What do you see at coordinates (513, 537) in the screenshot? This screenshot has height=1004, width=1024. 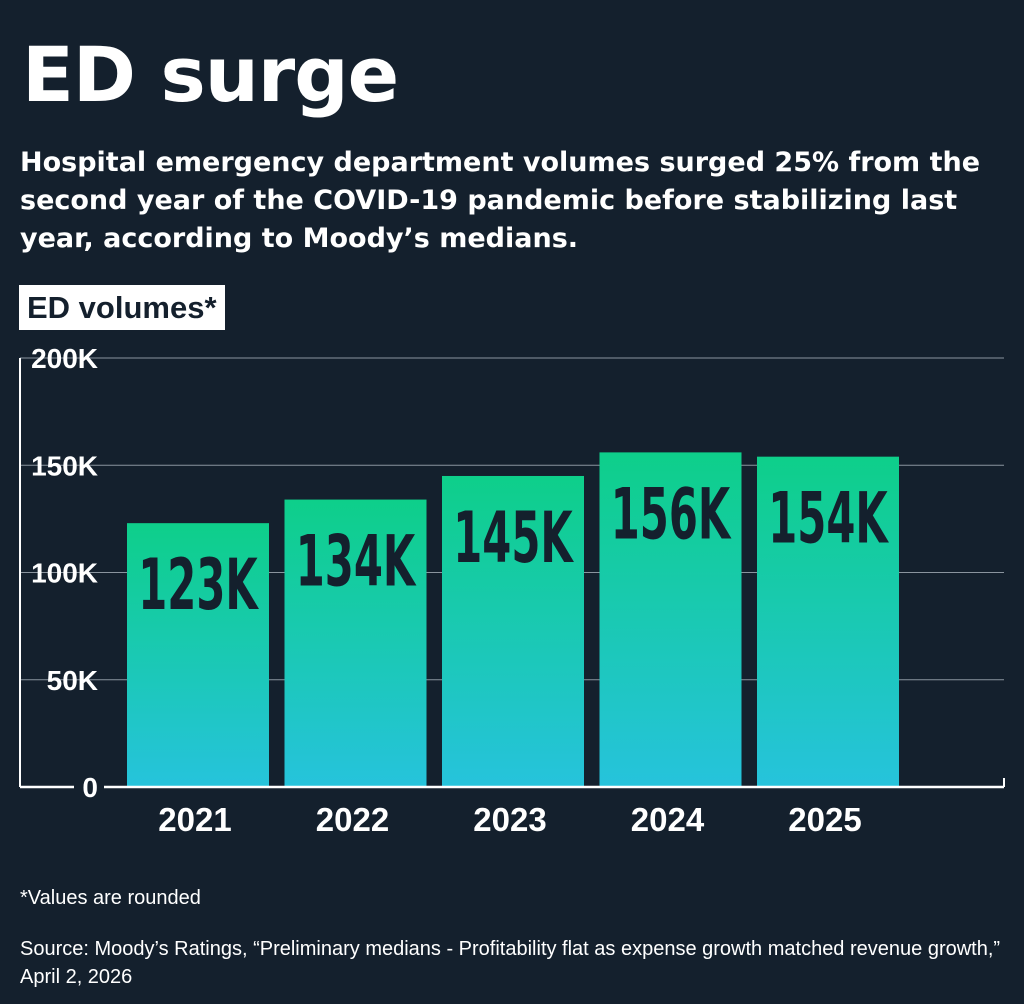 I see `bar-data-label: 145K` at bounding box center [513, 537].